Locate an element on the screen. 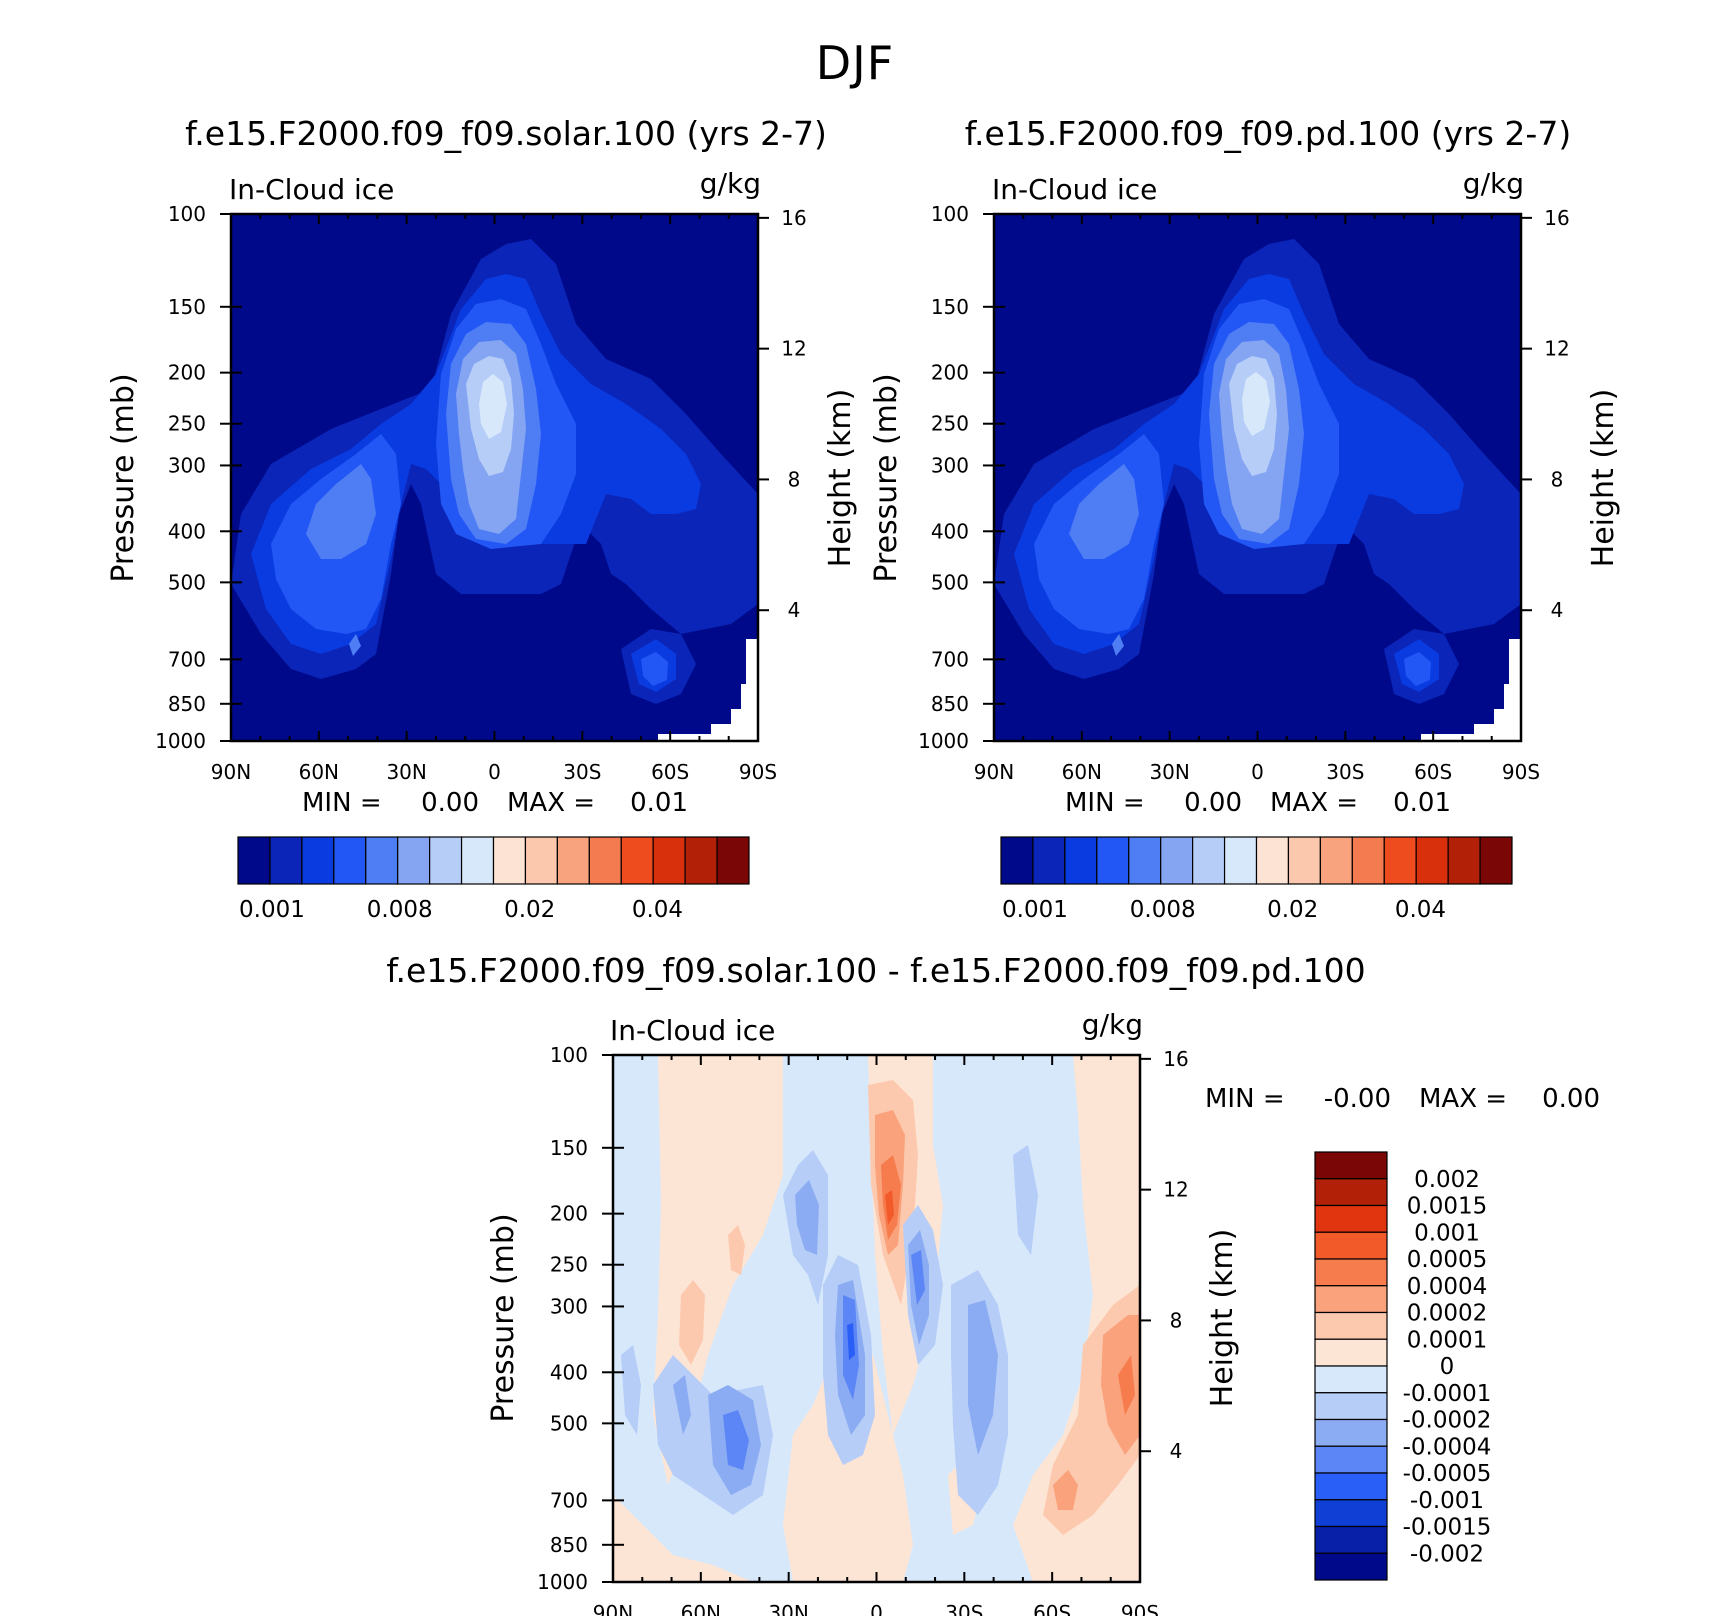 The height and width of the screenshot is (1616, 1710). solar-ytick-label: 150 is located at coordinates (187, 307).